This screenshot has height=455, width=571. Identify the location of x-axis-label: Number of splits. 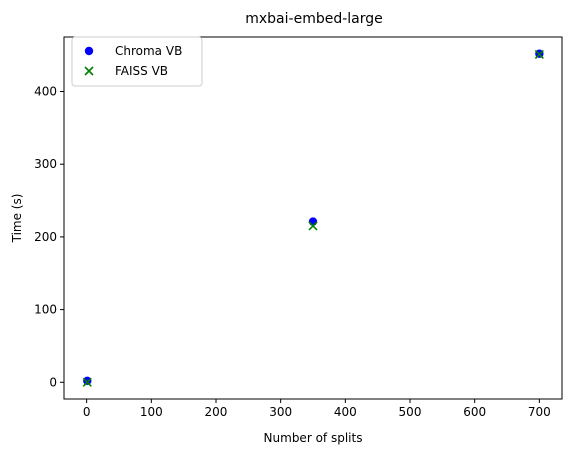
(313, 438).